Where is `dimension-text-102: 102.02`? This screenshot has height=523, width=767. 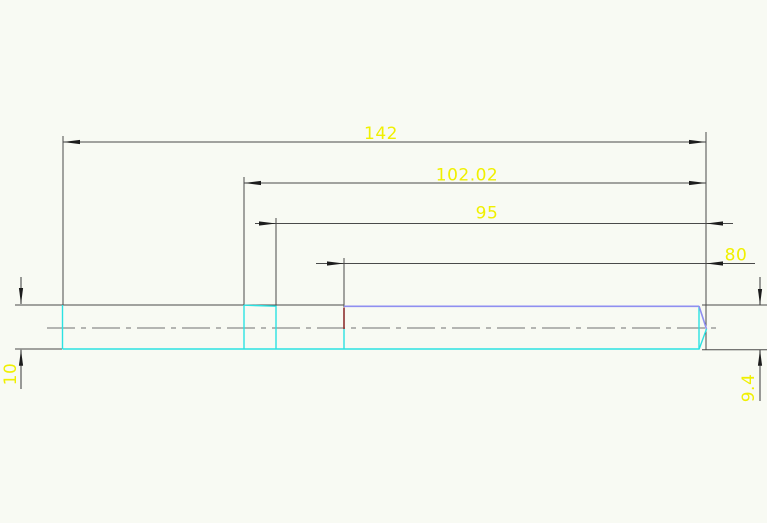
dimension-text-102: 102.02 is located at coordinates (467, 176).